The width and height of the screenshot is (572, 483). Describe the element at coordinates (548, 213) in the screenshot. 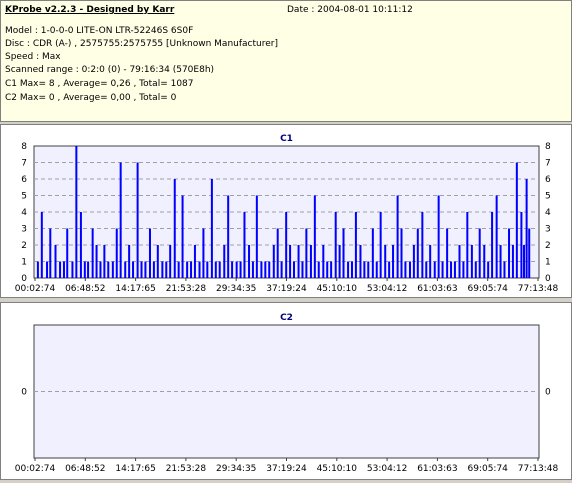

I see `y-tick-label-right: 4` at that location.